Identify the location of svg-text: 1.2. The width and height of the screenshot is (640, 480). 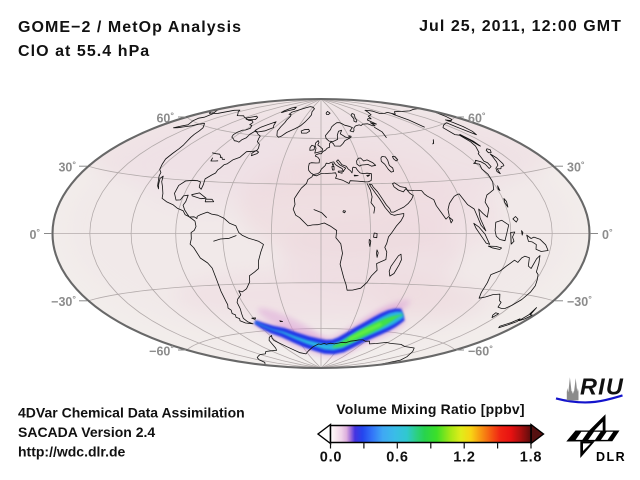
(464, 458).